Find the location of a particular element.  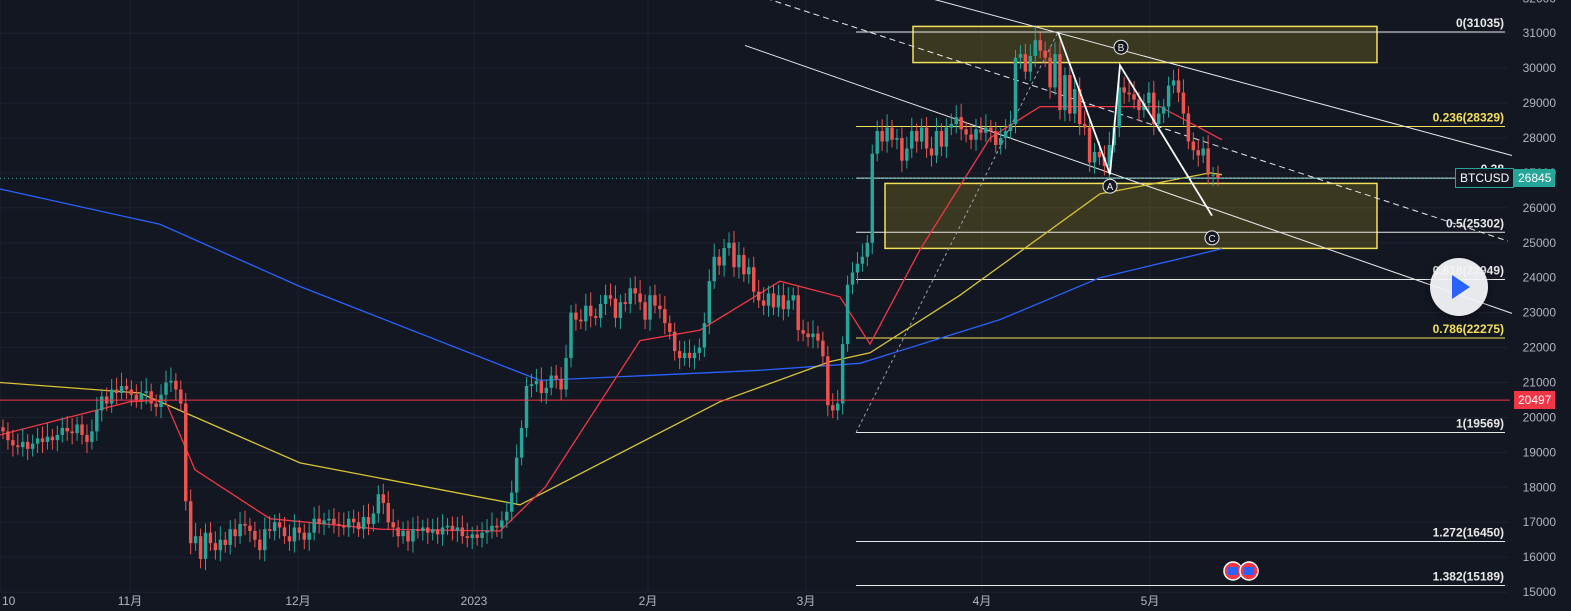

x-tick-label: 10 is located at coordinates (9, 601).